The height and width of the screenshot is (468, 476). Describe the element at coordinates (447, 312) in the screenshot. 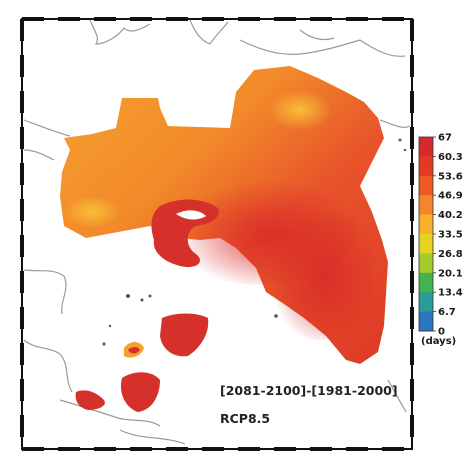

I see `colorbar-tick-label: 6.7` at that location.